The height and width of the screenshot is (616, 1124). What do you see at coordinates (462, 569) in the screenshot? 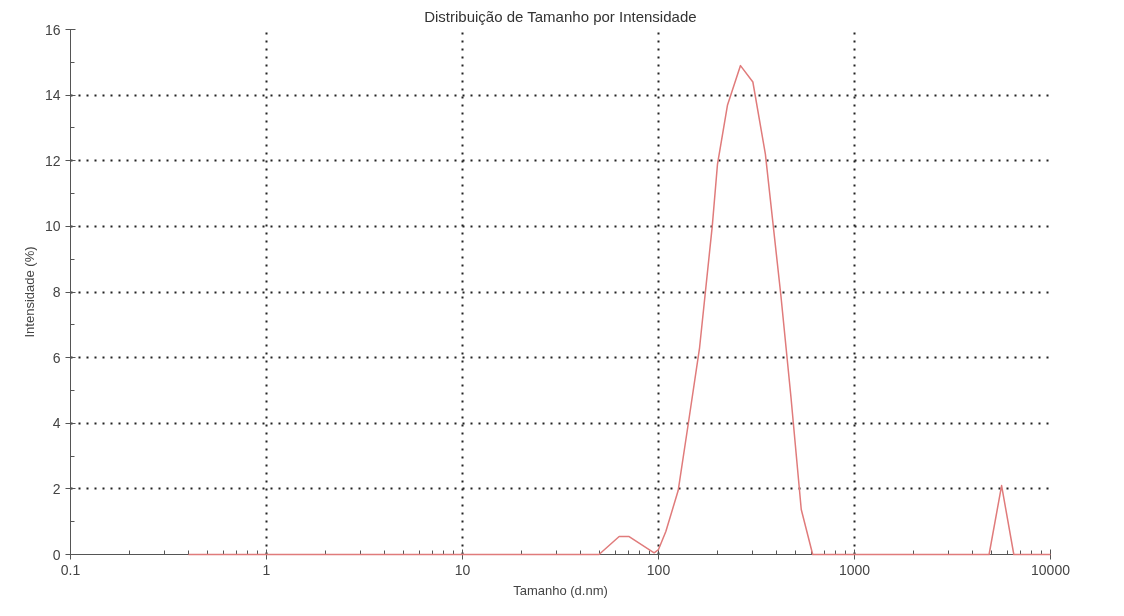
I see `x-tick-label: 10` at bounding box center [462, 569].